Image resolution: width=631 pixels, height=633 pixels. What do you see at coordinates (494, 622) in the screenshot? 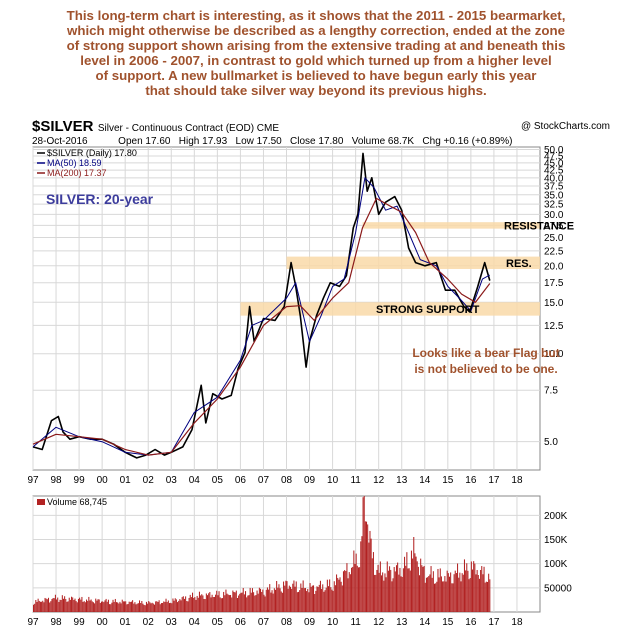
I see `x-tick-label: 17` at bounding box center [494, 622].